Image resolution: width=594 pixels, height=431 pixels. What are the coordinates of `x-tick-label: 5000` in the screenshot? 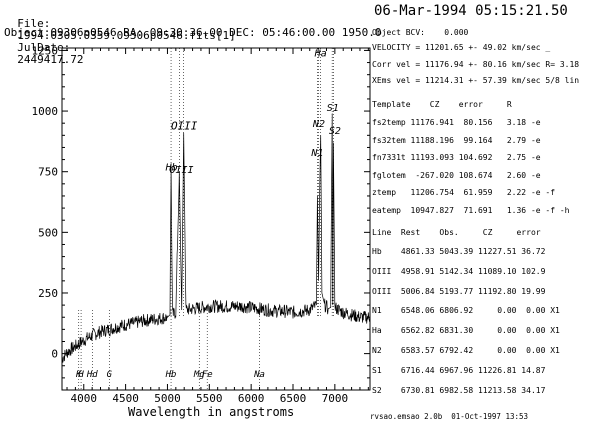 It's located at (167, 398).